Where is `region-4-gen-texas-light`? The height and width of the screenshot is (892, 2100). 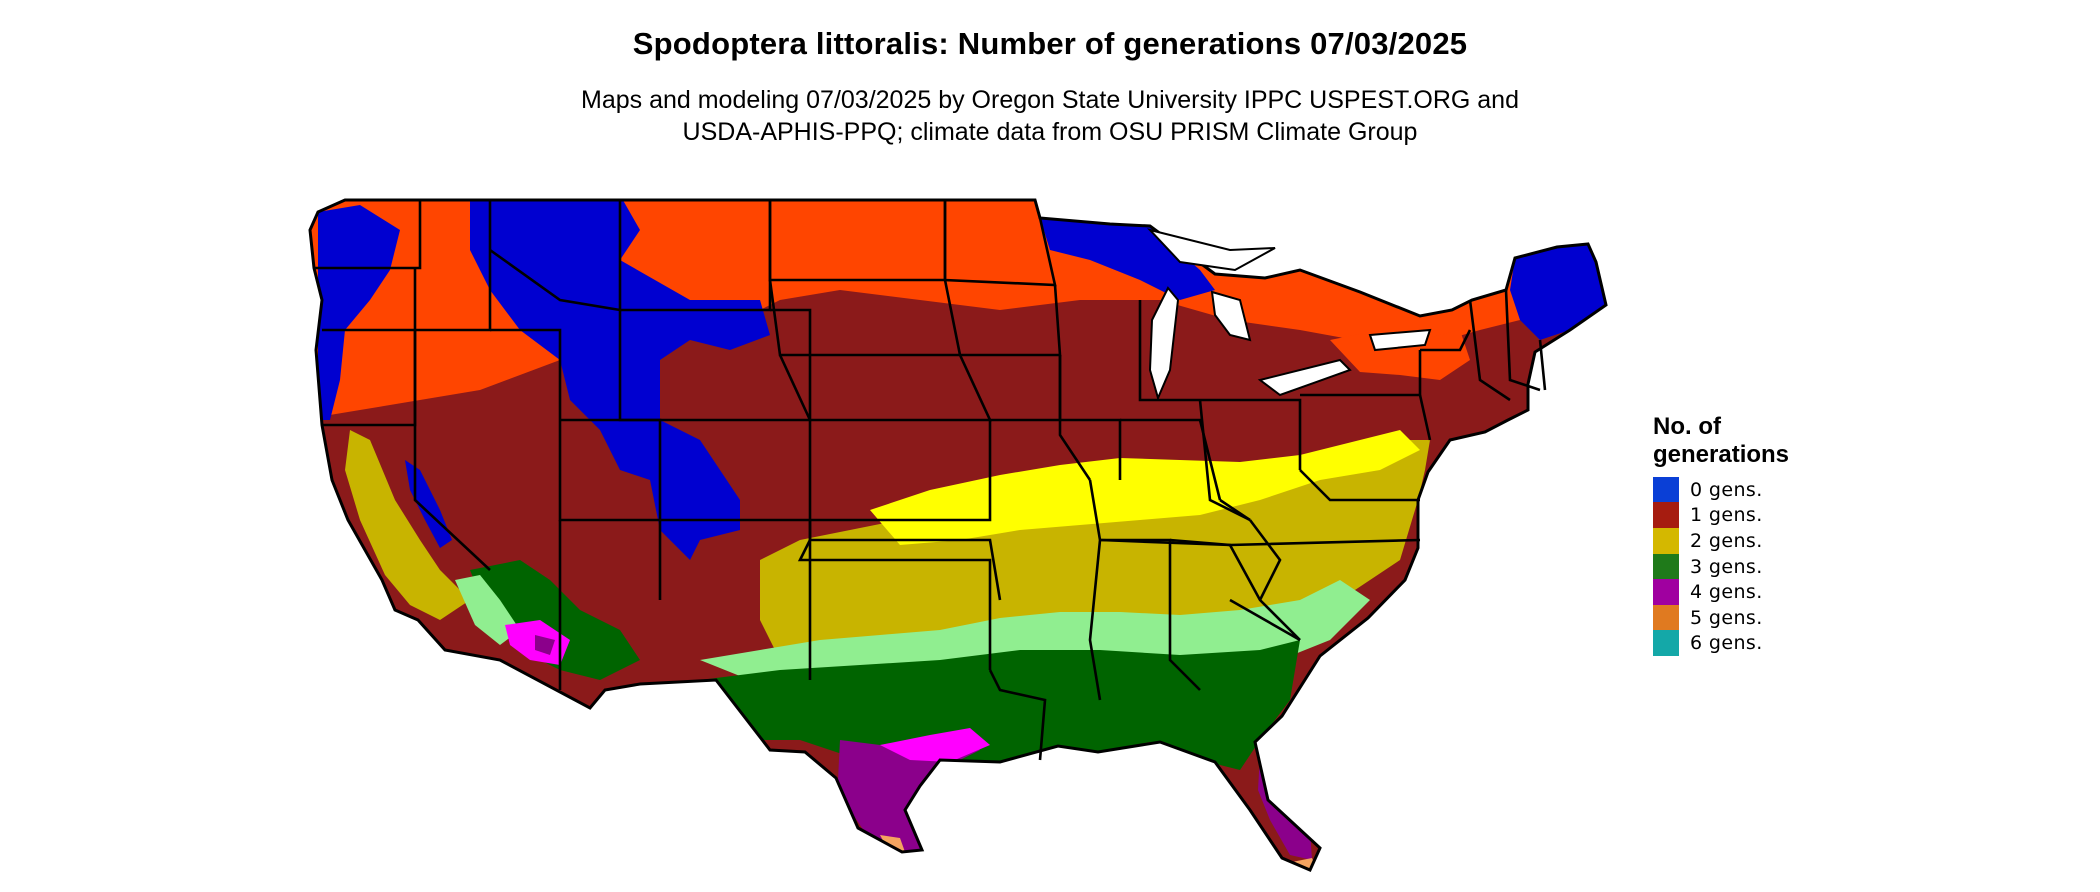
region-4-gen-texas-light is located at coordinates (935, 745).